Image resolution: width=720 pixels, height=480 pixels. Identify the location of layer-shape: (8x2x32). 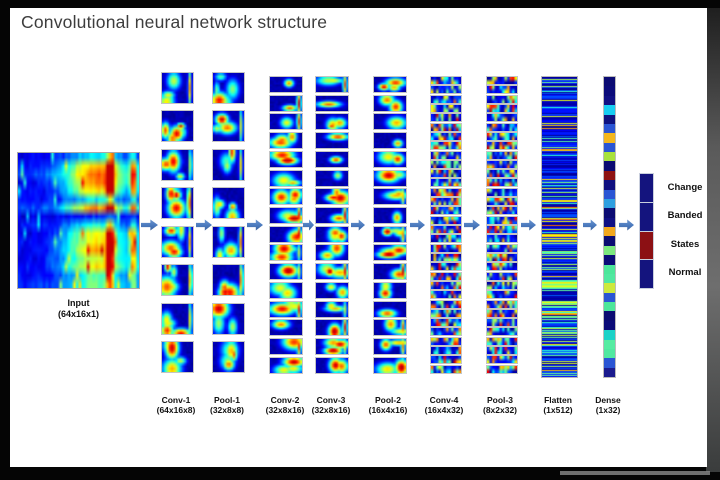
(500, 410).